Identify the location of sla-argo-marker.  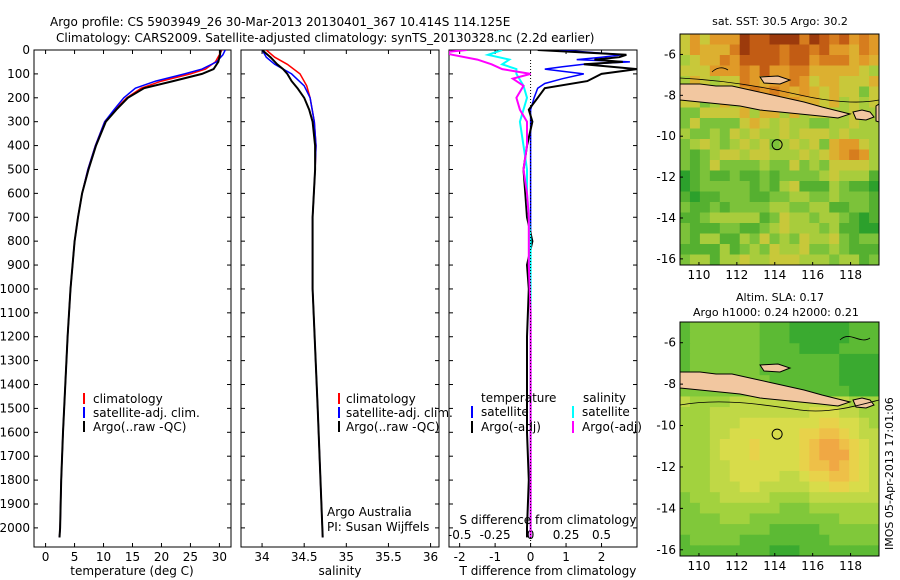
(777, 434).